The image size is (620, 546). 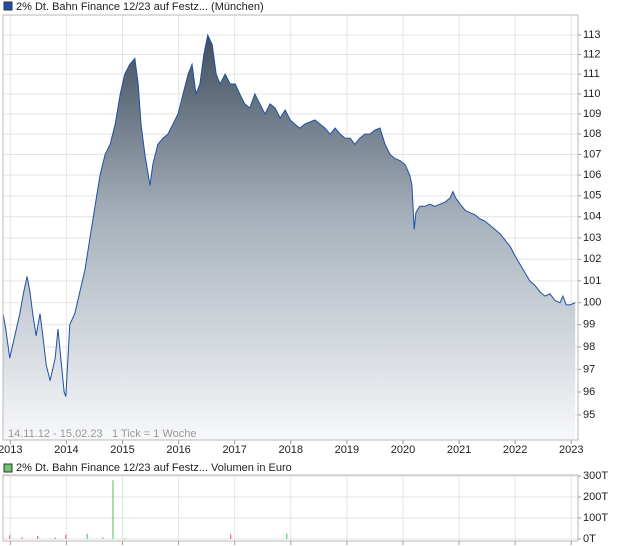 What do you see at coordinates (592, 154) in the screenshot?
I see `y-tick-label: 107` at bounding box center [592, 154].